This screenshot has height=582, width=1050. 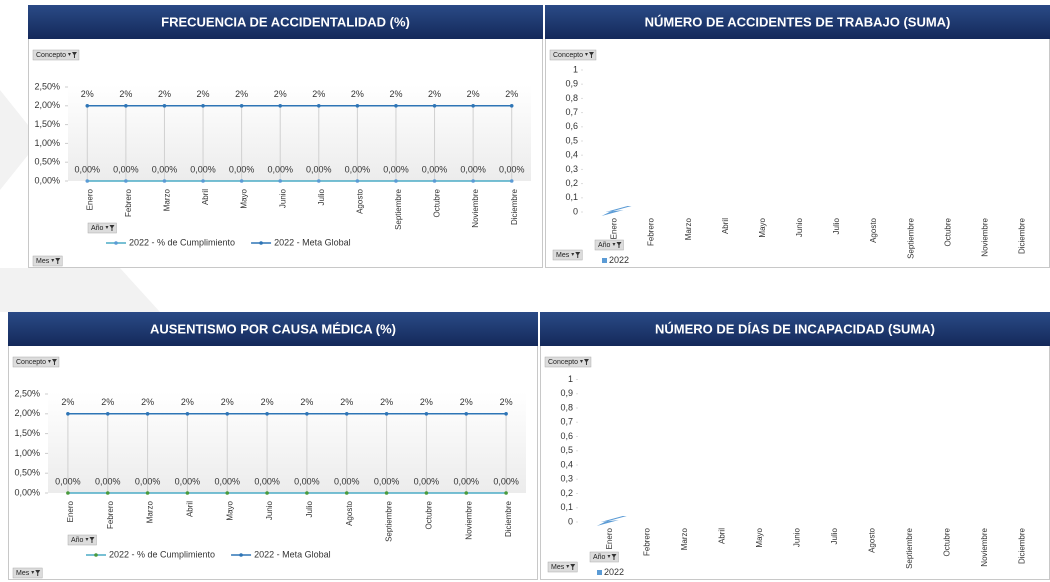 What do you see at coordinates (571, 197) in the screenshot?
I see `y-tick-label: 0,1` at bounding box center [571, 197].